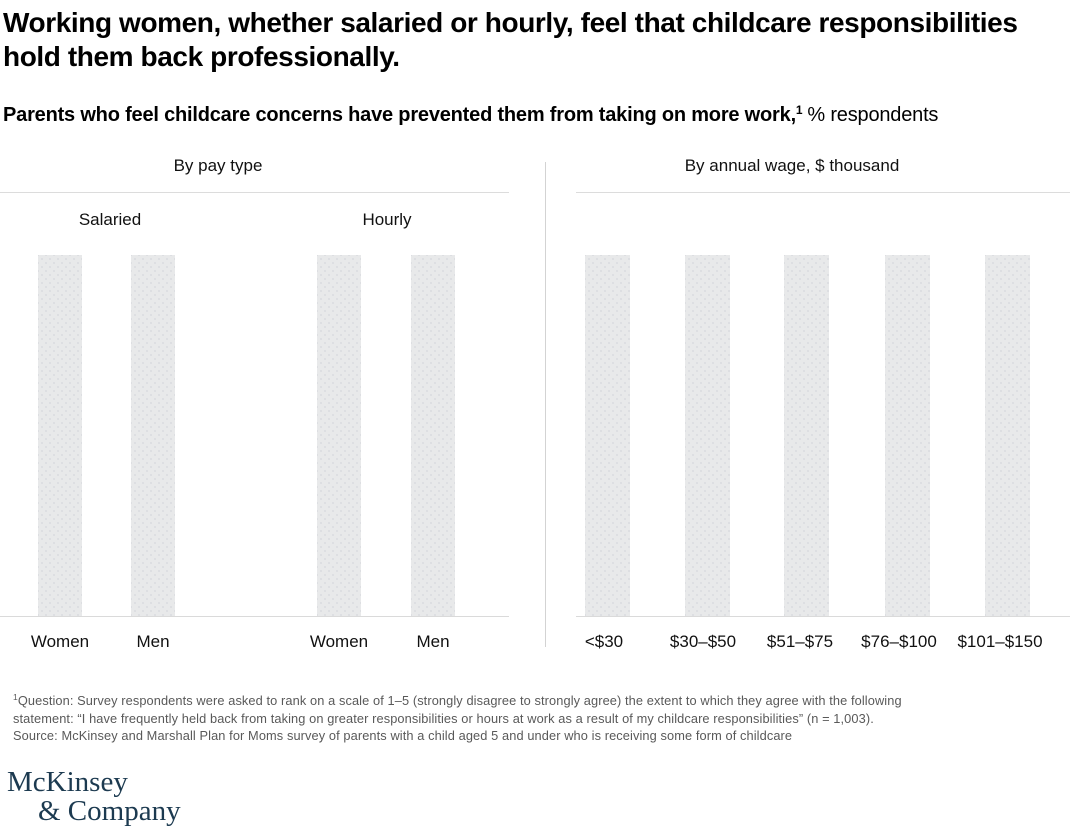 The image size is (1080, 840). I want to click on chart-subtitle-unit: % respondents, so click(873, 115).